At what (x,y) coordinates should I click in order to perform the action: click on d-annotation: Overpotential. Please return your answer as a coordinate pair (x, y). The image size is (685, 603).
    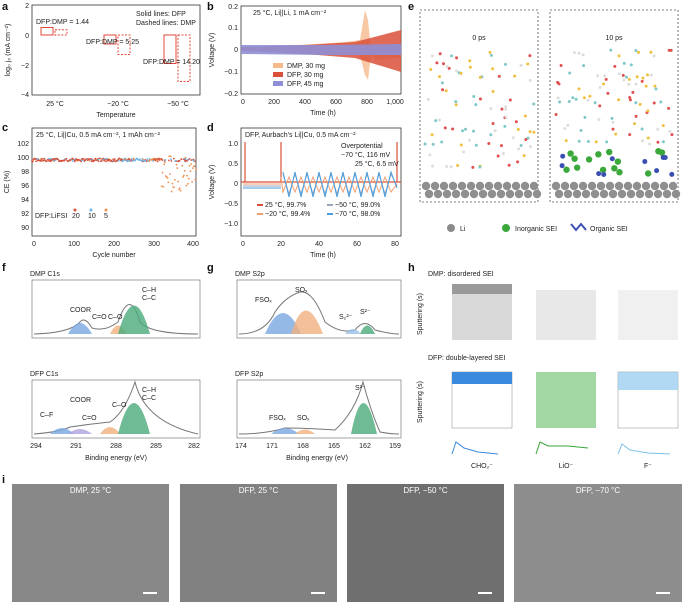
    Looking at the image, I should click on (362, 146).